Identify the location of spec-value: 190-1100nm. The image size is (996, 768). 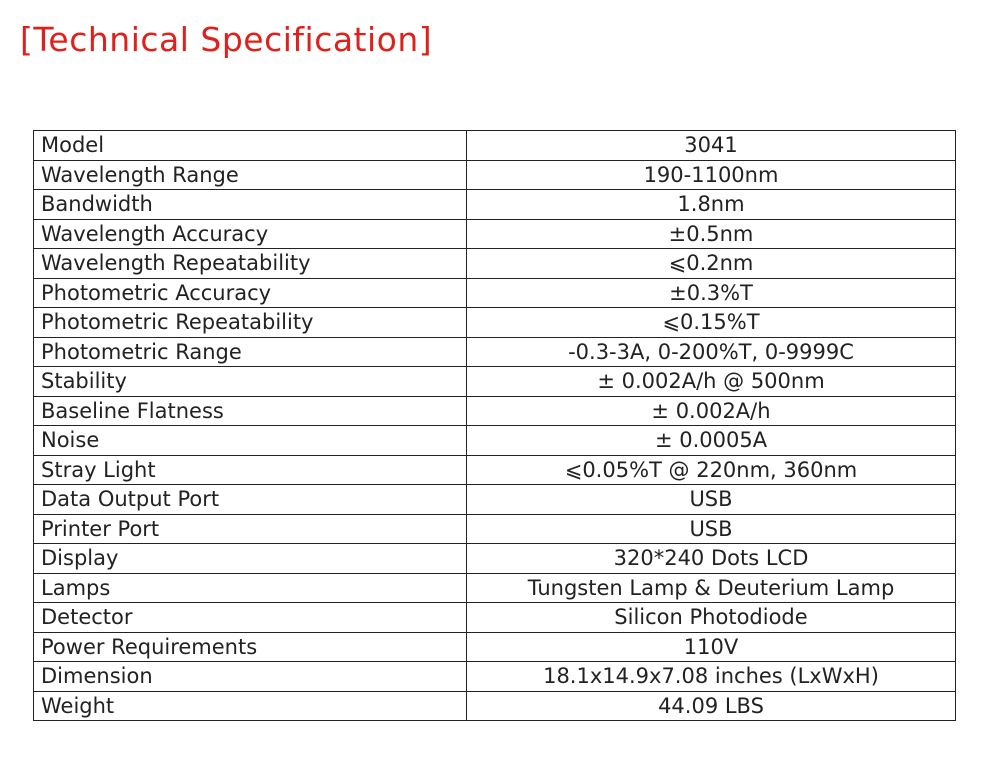
(711, 174).